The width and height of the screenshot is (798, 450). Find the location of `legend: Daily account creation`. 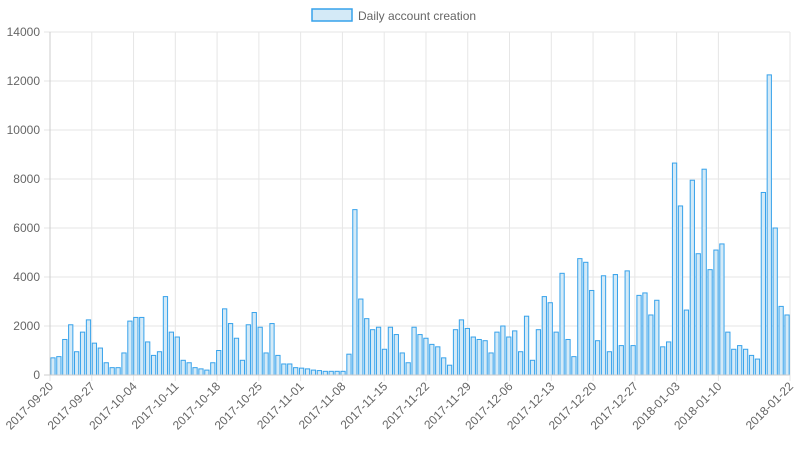

legend: Daily account creation is located at coordinates (393, 15).